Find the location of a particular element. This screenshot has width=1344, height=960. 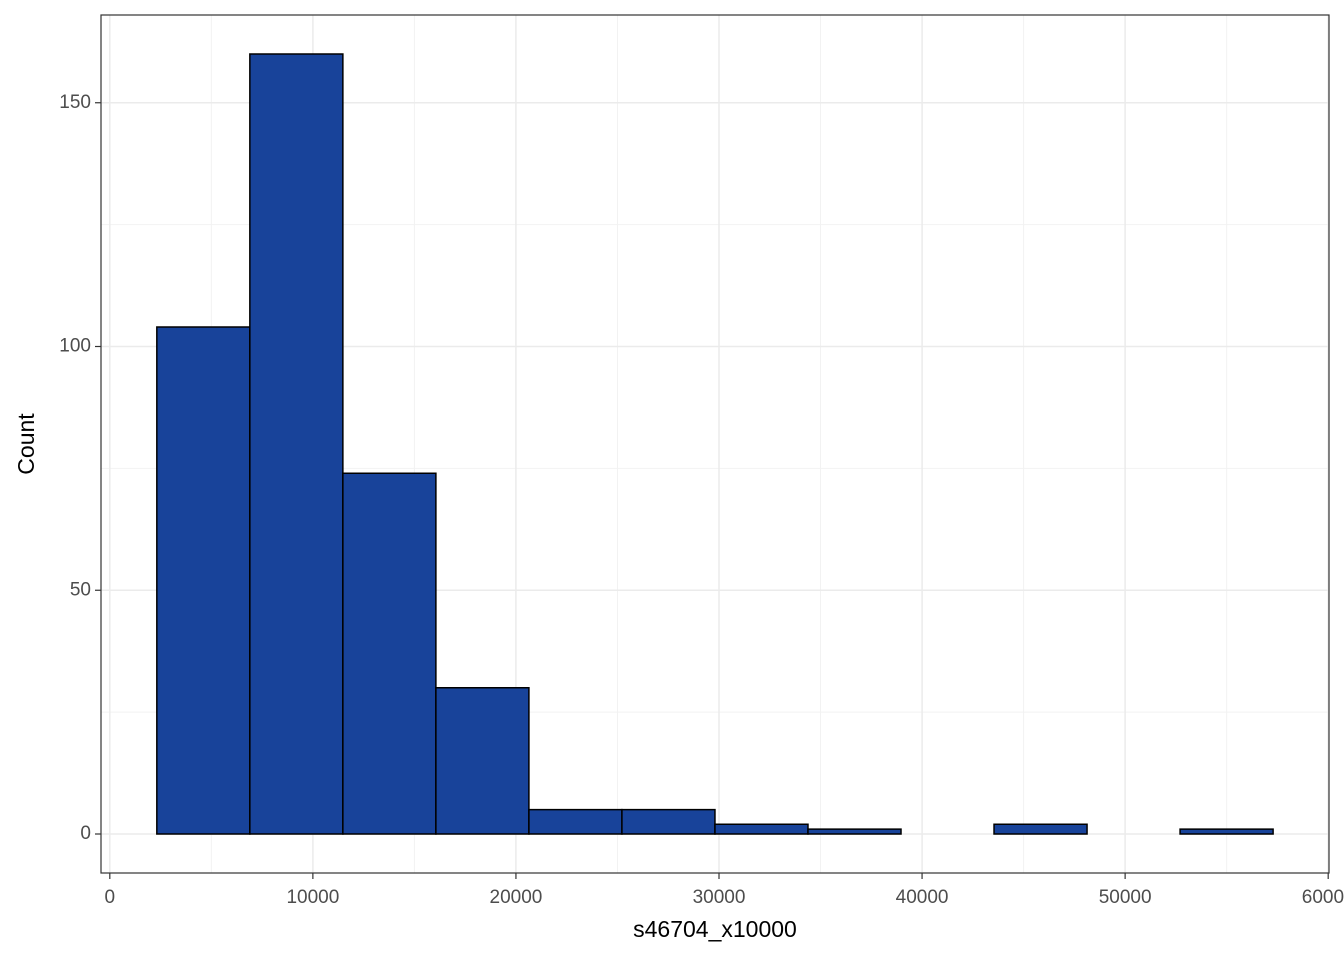

x-tick-label: 20000 is located at coordinates (516, 897).